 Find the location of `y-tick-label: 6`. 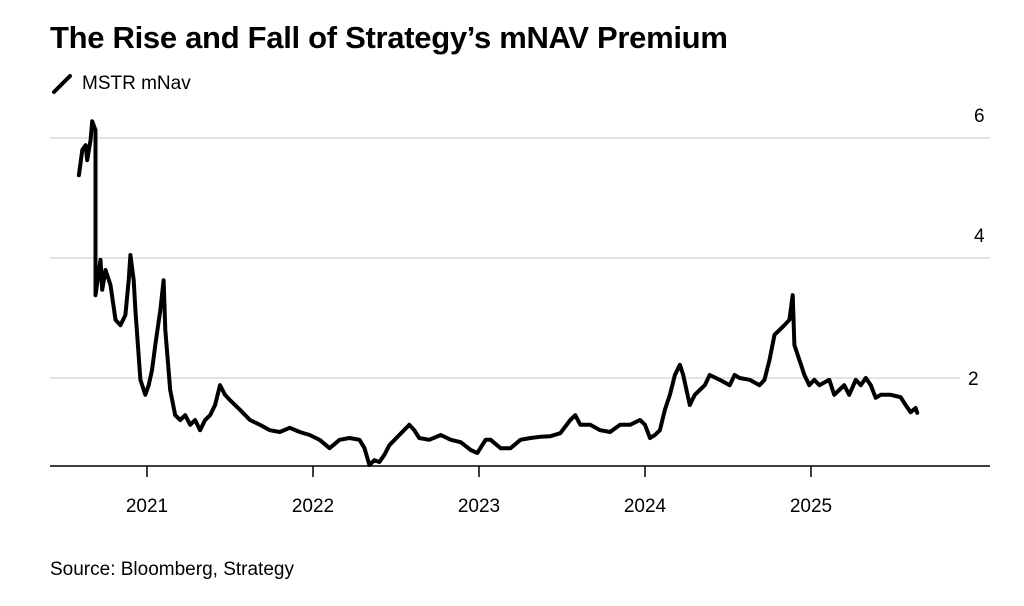

y-tick-label: 6 is located at coordinates (979, 116).